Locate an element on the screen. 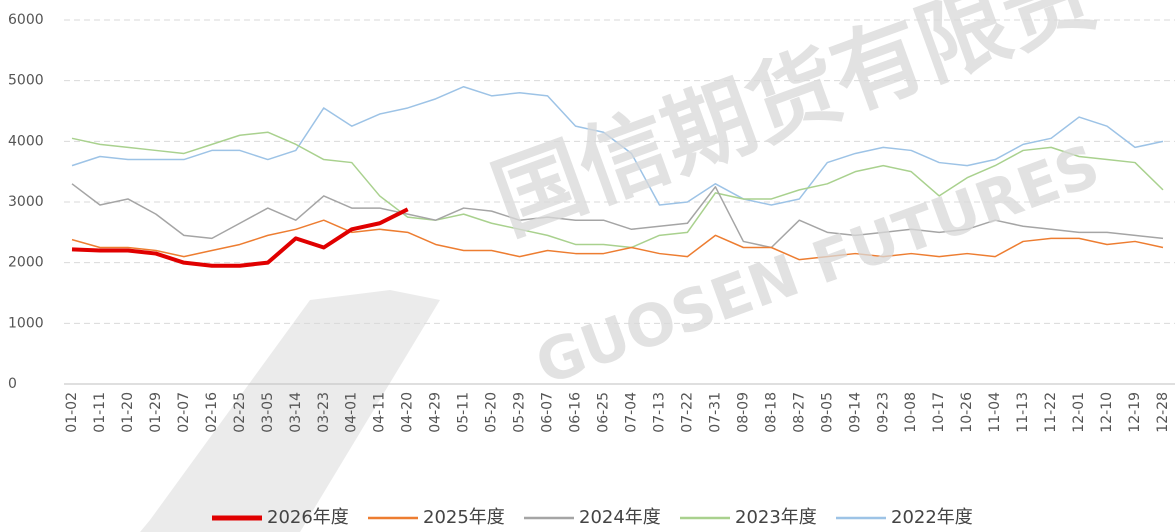 This screenshot has width=1175, height=532. x-tick-label: 05-29 is located at coordinates (520, 412).